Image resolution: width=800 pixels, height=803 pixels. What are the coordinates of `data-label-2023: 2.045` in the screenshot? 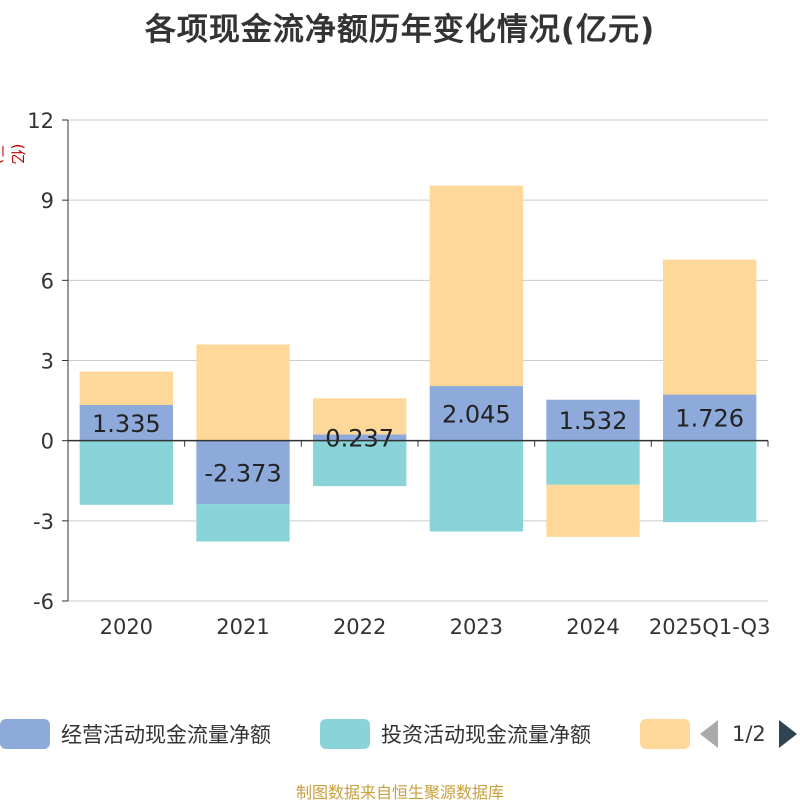 It's located at (476, 414).